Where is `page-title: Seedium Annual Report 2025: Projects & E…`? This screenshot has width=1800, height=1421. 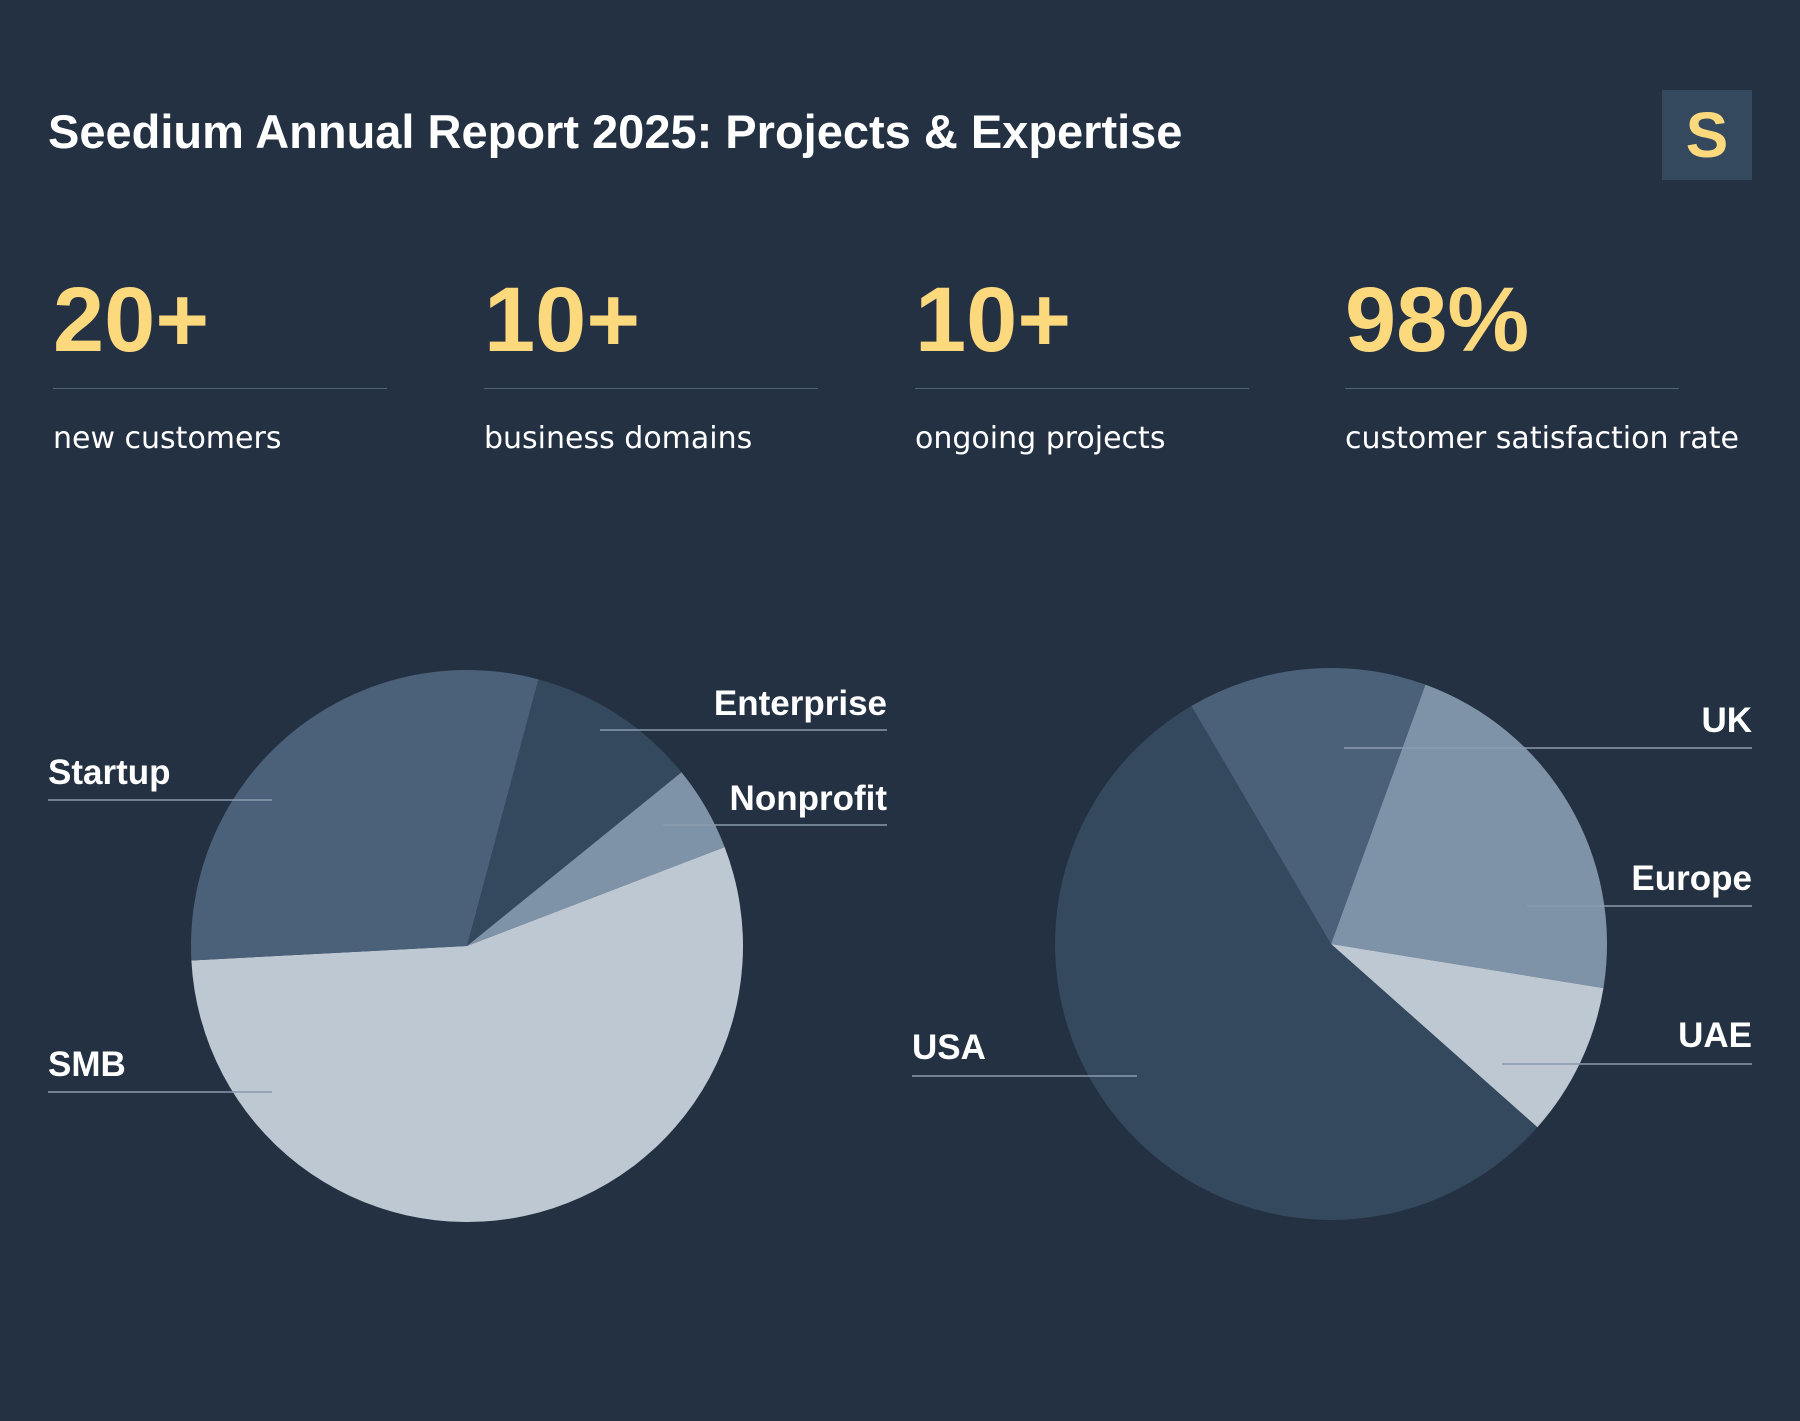 page-title: Seedium Annual Report 2025: Projects & E… is located at coordinates (615, 131).